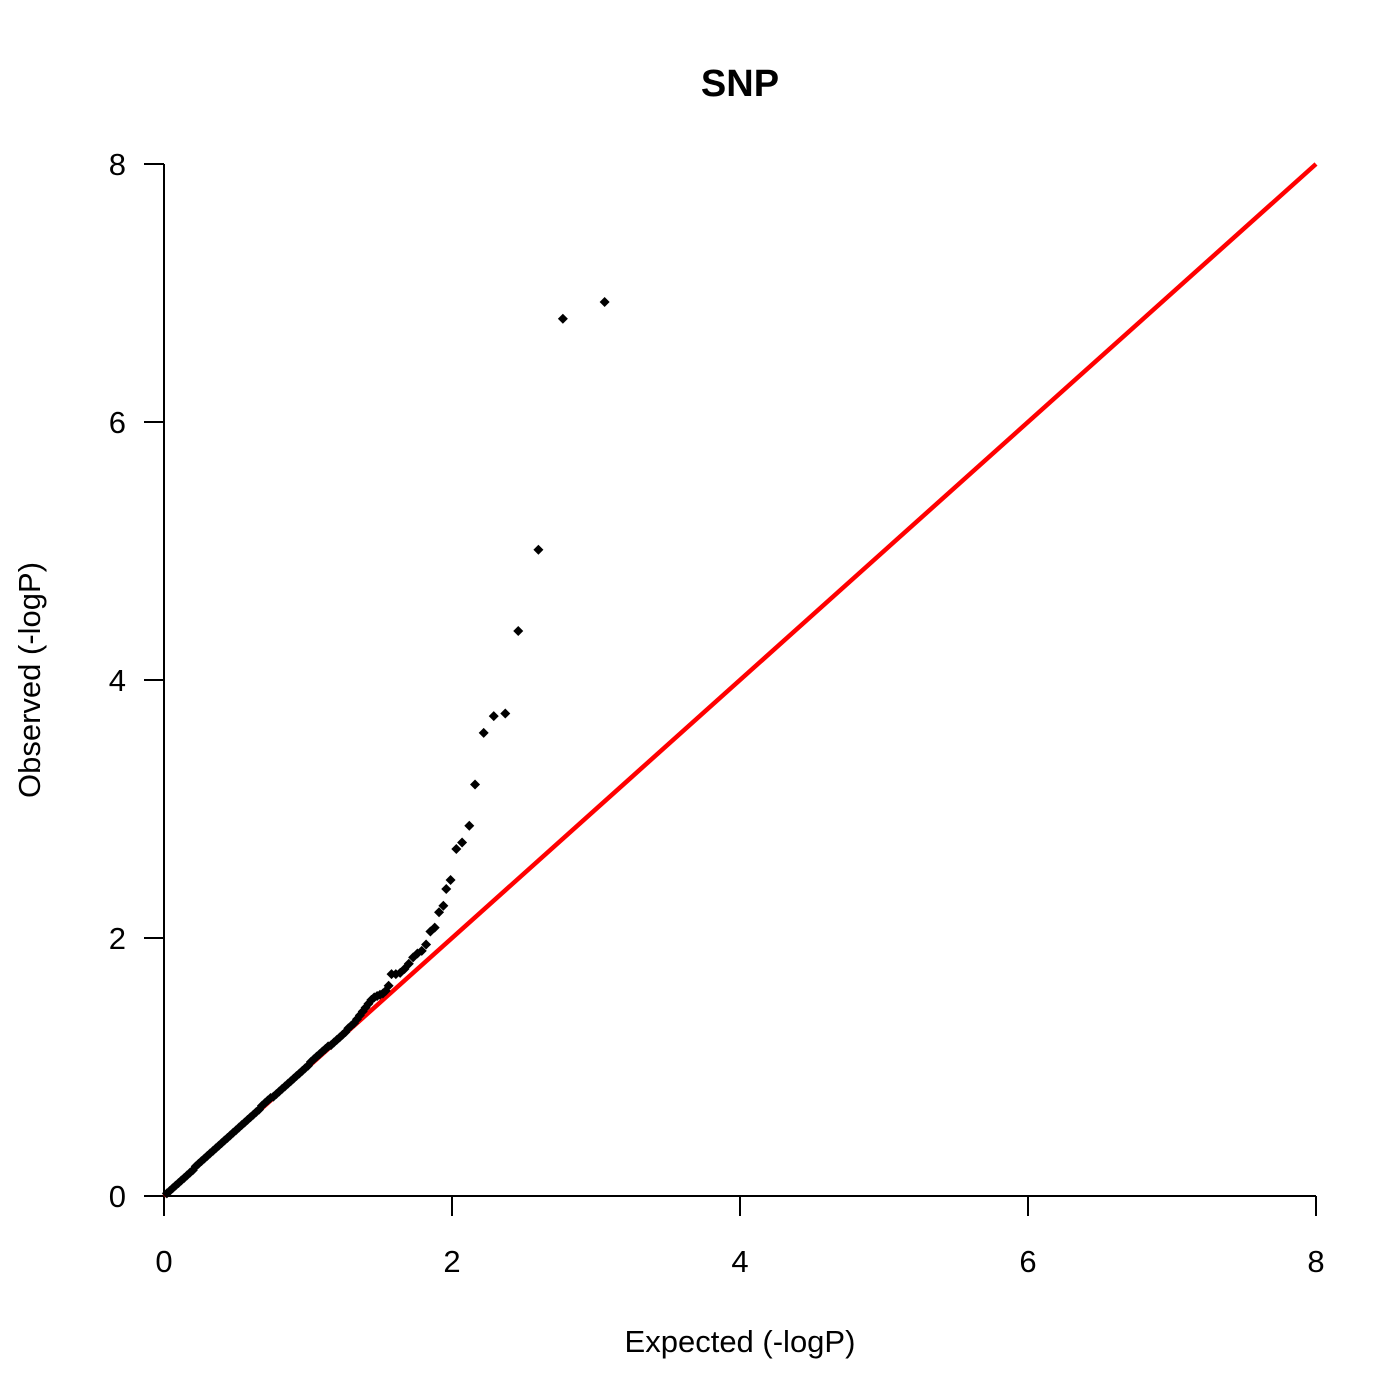 The height and width of the screenshot is (1400, 1400). What do you see at coordinates (117, 164) in the screenshot?
I see `y-tick-label: 8` at bounding box center [117, 164].